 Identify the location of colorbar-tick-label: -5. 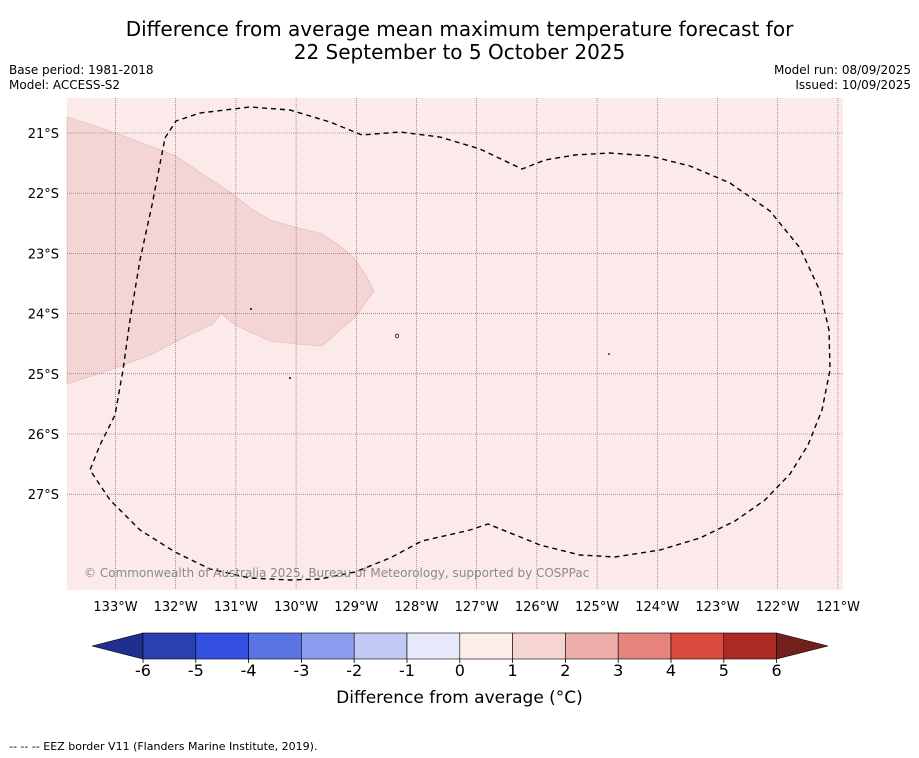
(196, 670).